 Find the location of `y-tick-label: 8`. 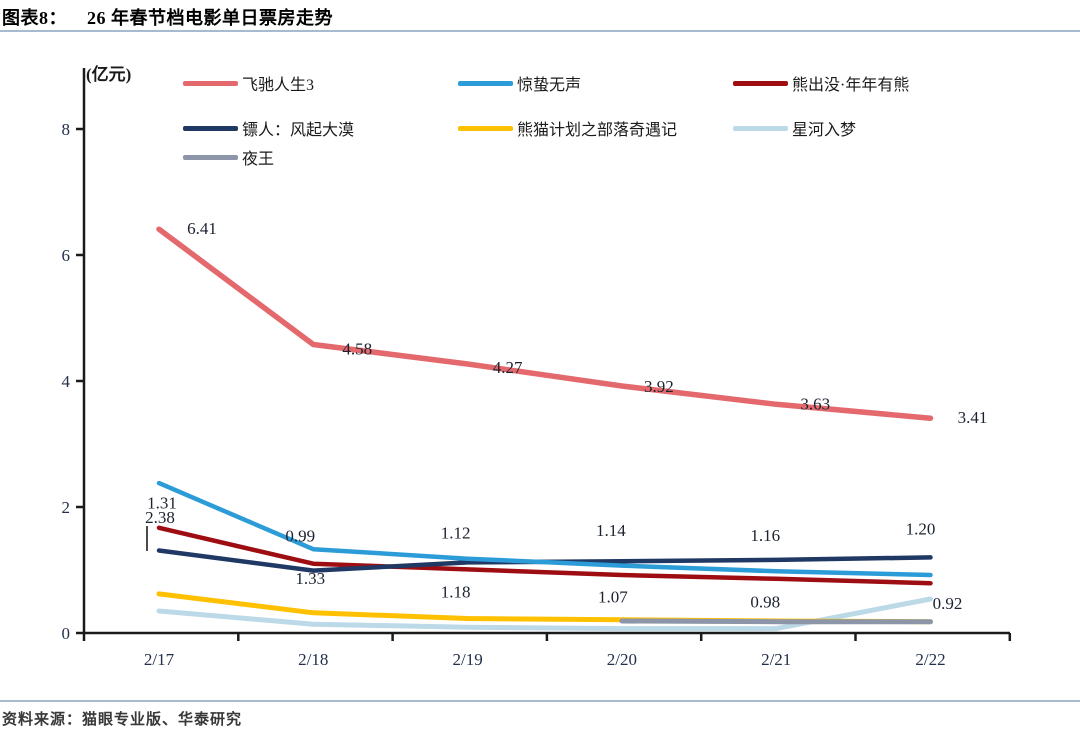

y-tick-label: 8 is located at coordinates (66, 129).